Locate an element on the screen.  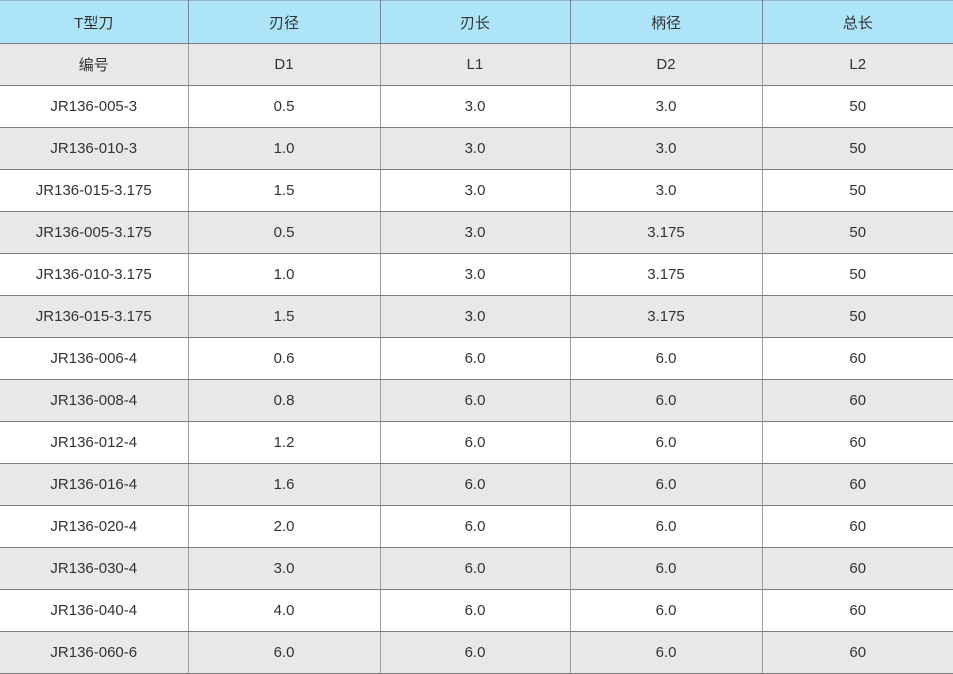
part-number-cell: JR136-020-4 is located at coordinates (94, 526).